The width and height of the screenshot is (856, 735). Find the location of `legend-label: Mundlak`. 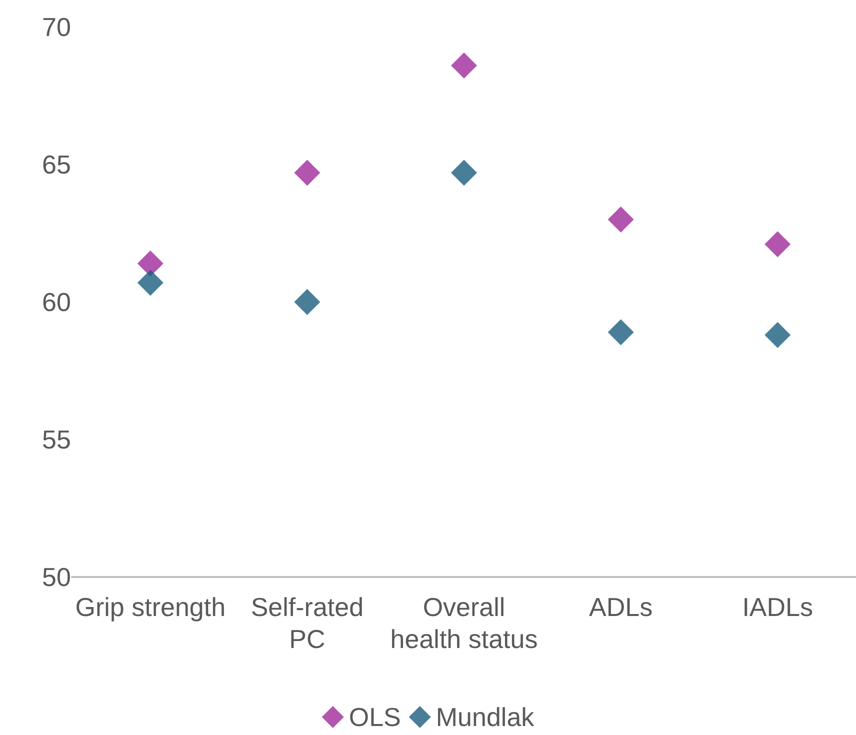

legend-label: Mundlak is located at coordinates (486, 717).